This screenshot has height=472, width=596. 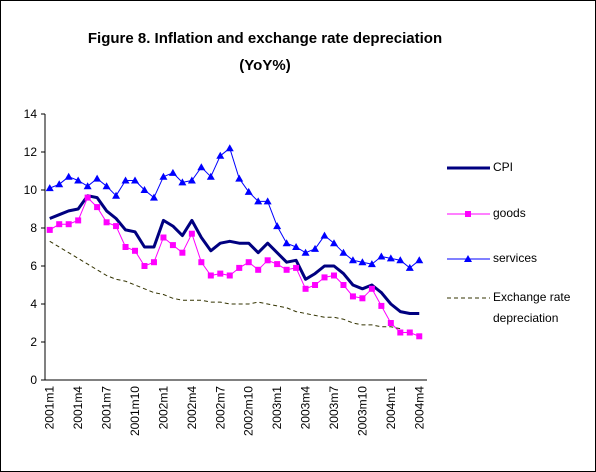 What do you see at coordinates (334, 408) in the screenshot?
I see `x-tick-label: 2003m7` at bounding box center [334, 408].